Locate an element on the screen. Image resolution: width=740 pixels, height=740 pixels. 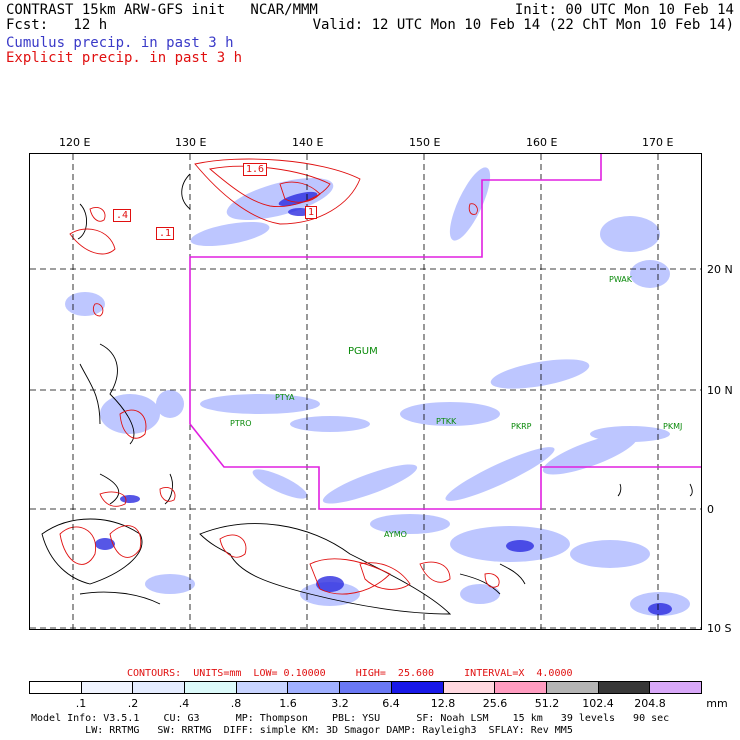
precip-colorbar is located at coordinates (365, 687).